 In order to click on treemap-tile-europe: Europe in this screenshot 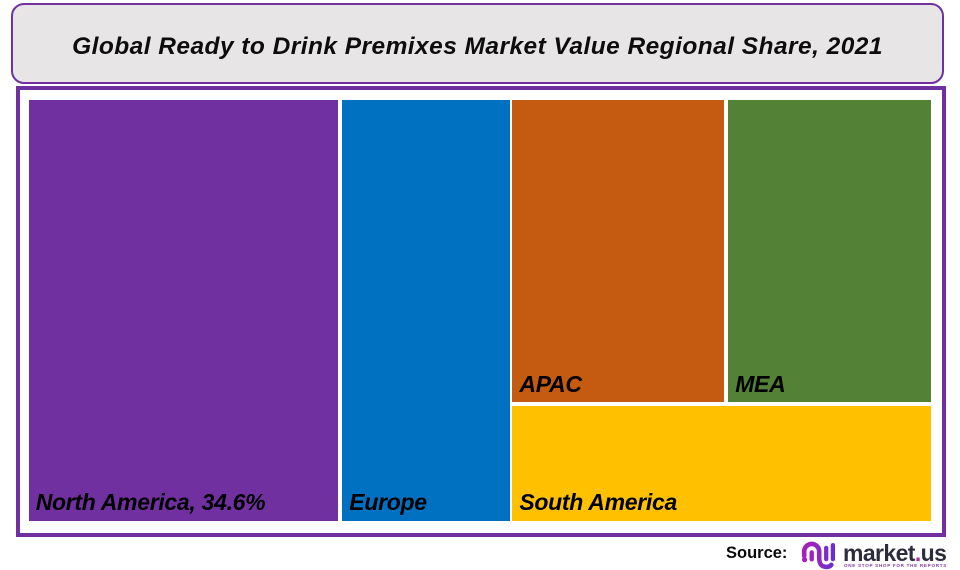, I will do `click(426, 310)`.